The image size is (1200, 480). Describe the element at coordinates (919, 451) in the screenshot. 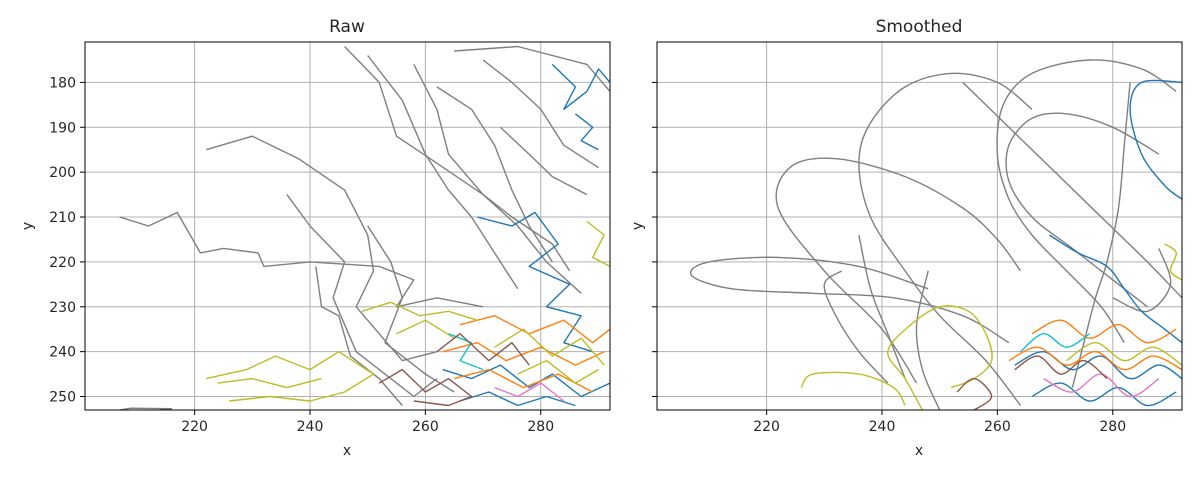

I see `x-axis-label-smoothed: x` at that location.